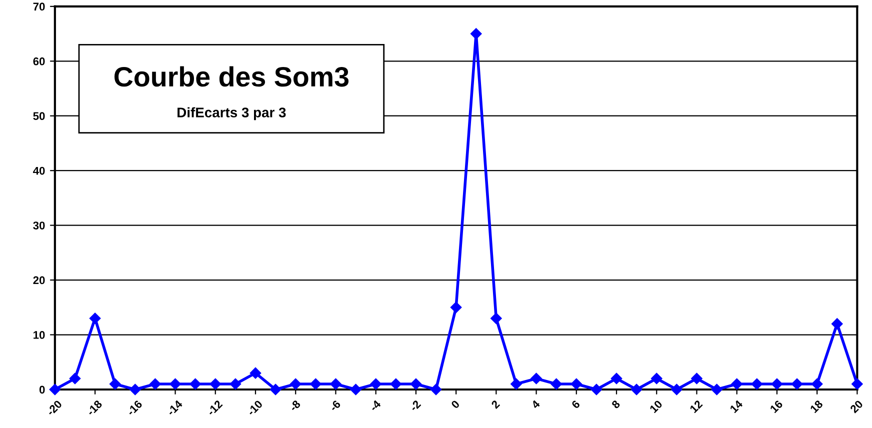 Image resolution: width=872 pixels, height=428 pixels. Describe the element at coordinates (375, 406) in the screenshot. I see `x-tick-label: -4` at that location.